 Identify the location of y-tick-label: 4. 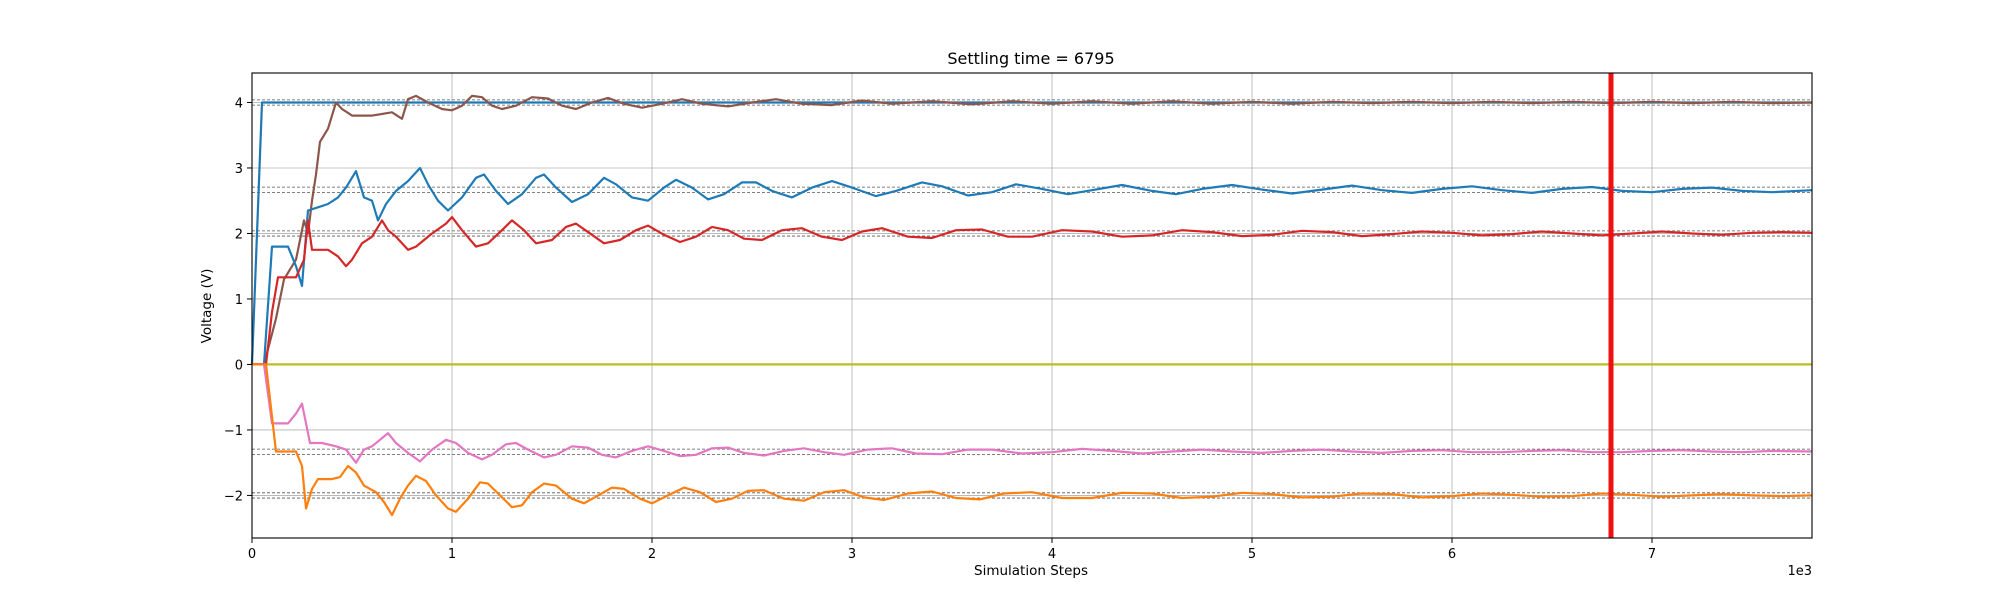
(239, 103).